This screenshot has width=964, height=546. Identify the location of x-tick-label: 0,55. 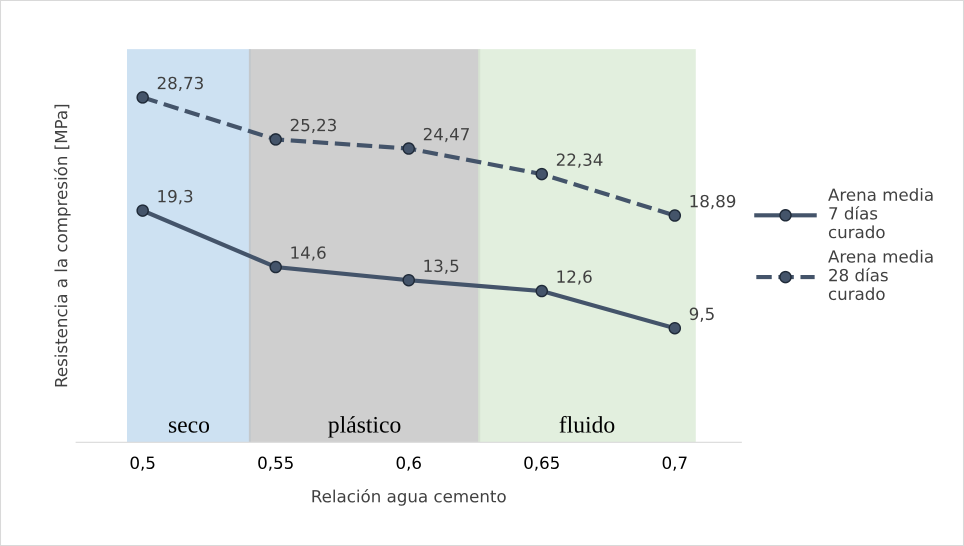
(275, 463).